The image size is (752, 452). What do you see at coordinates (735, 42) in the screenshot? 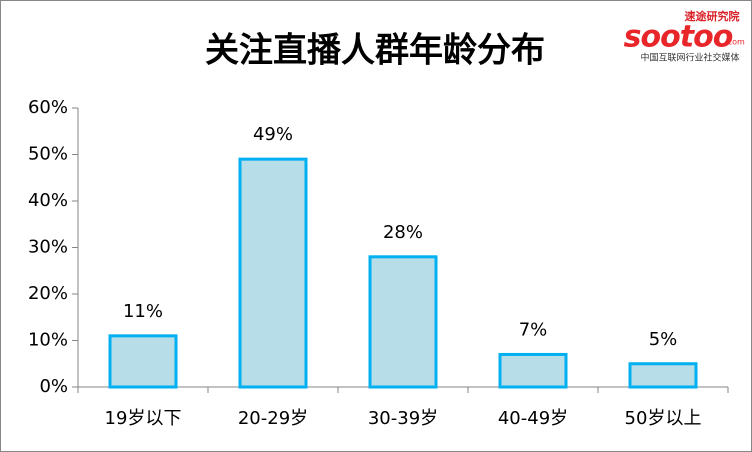
I see `logo-domain: .com` at bounding box center [735, 42].